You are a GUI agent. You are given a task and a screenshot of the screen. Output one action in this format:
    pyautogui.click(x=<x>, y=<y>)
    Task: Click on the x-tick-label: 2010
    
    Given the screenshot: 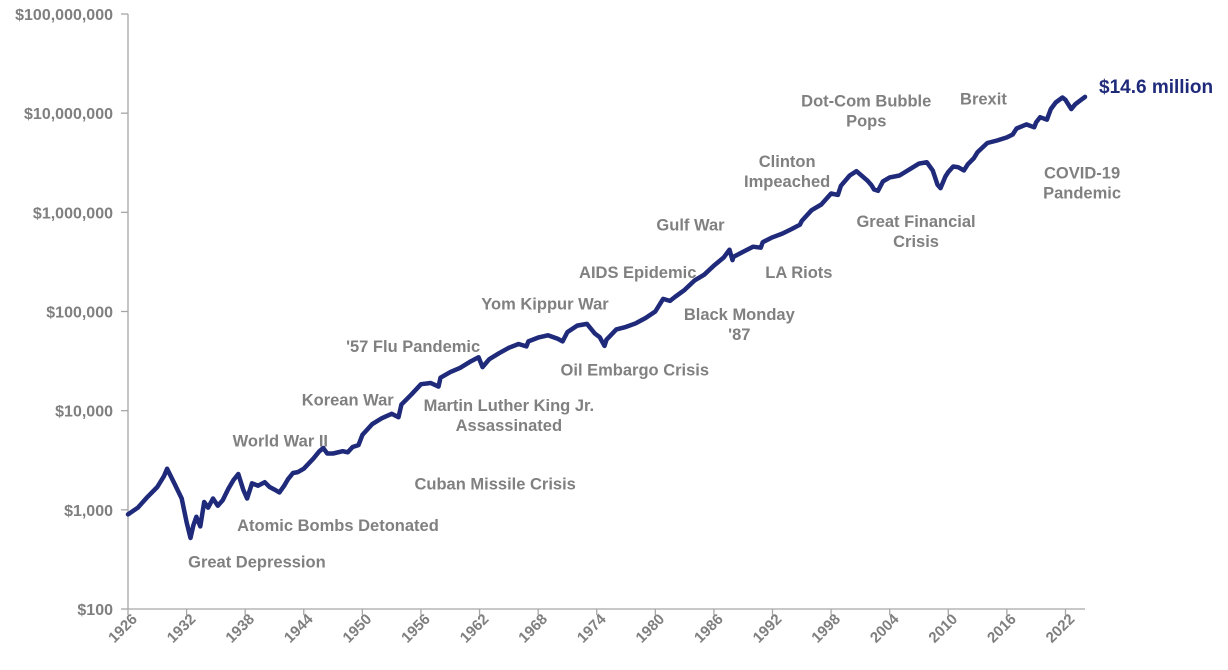 What is the action you would take?
    pyautogui.click(x=943, y=629)
    